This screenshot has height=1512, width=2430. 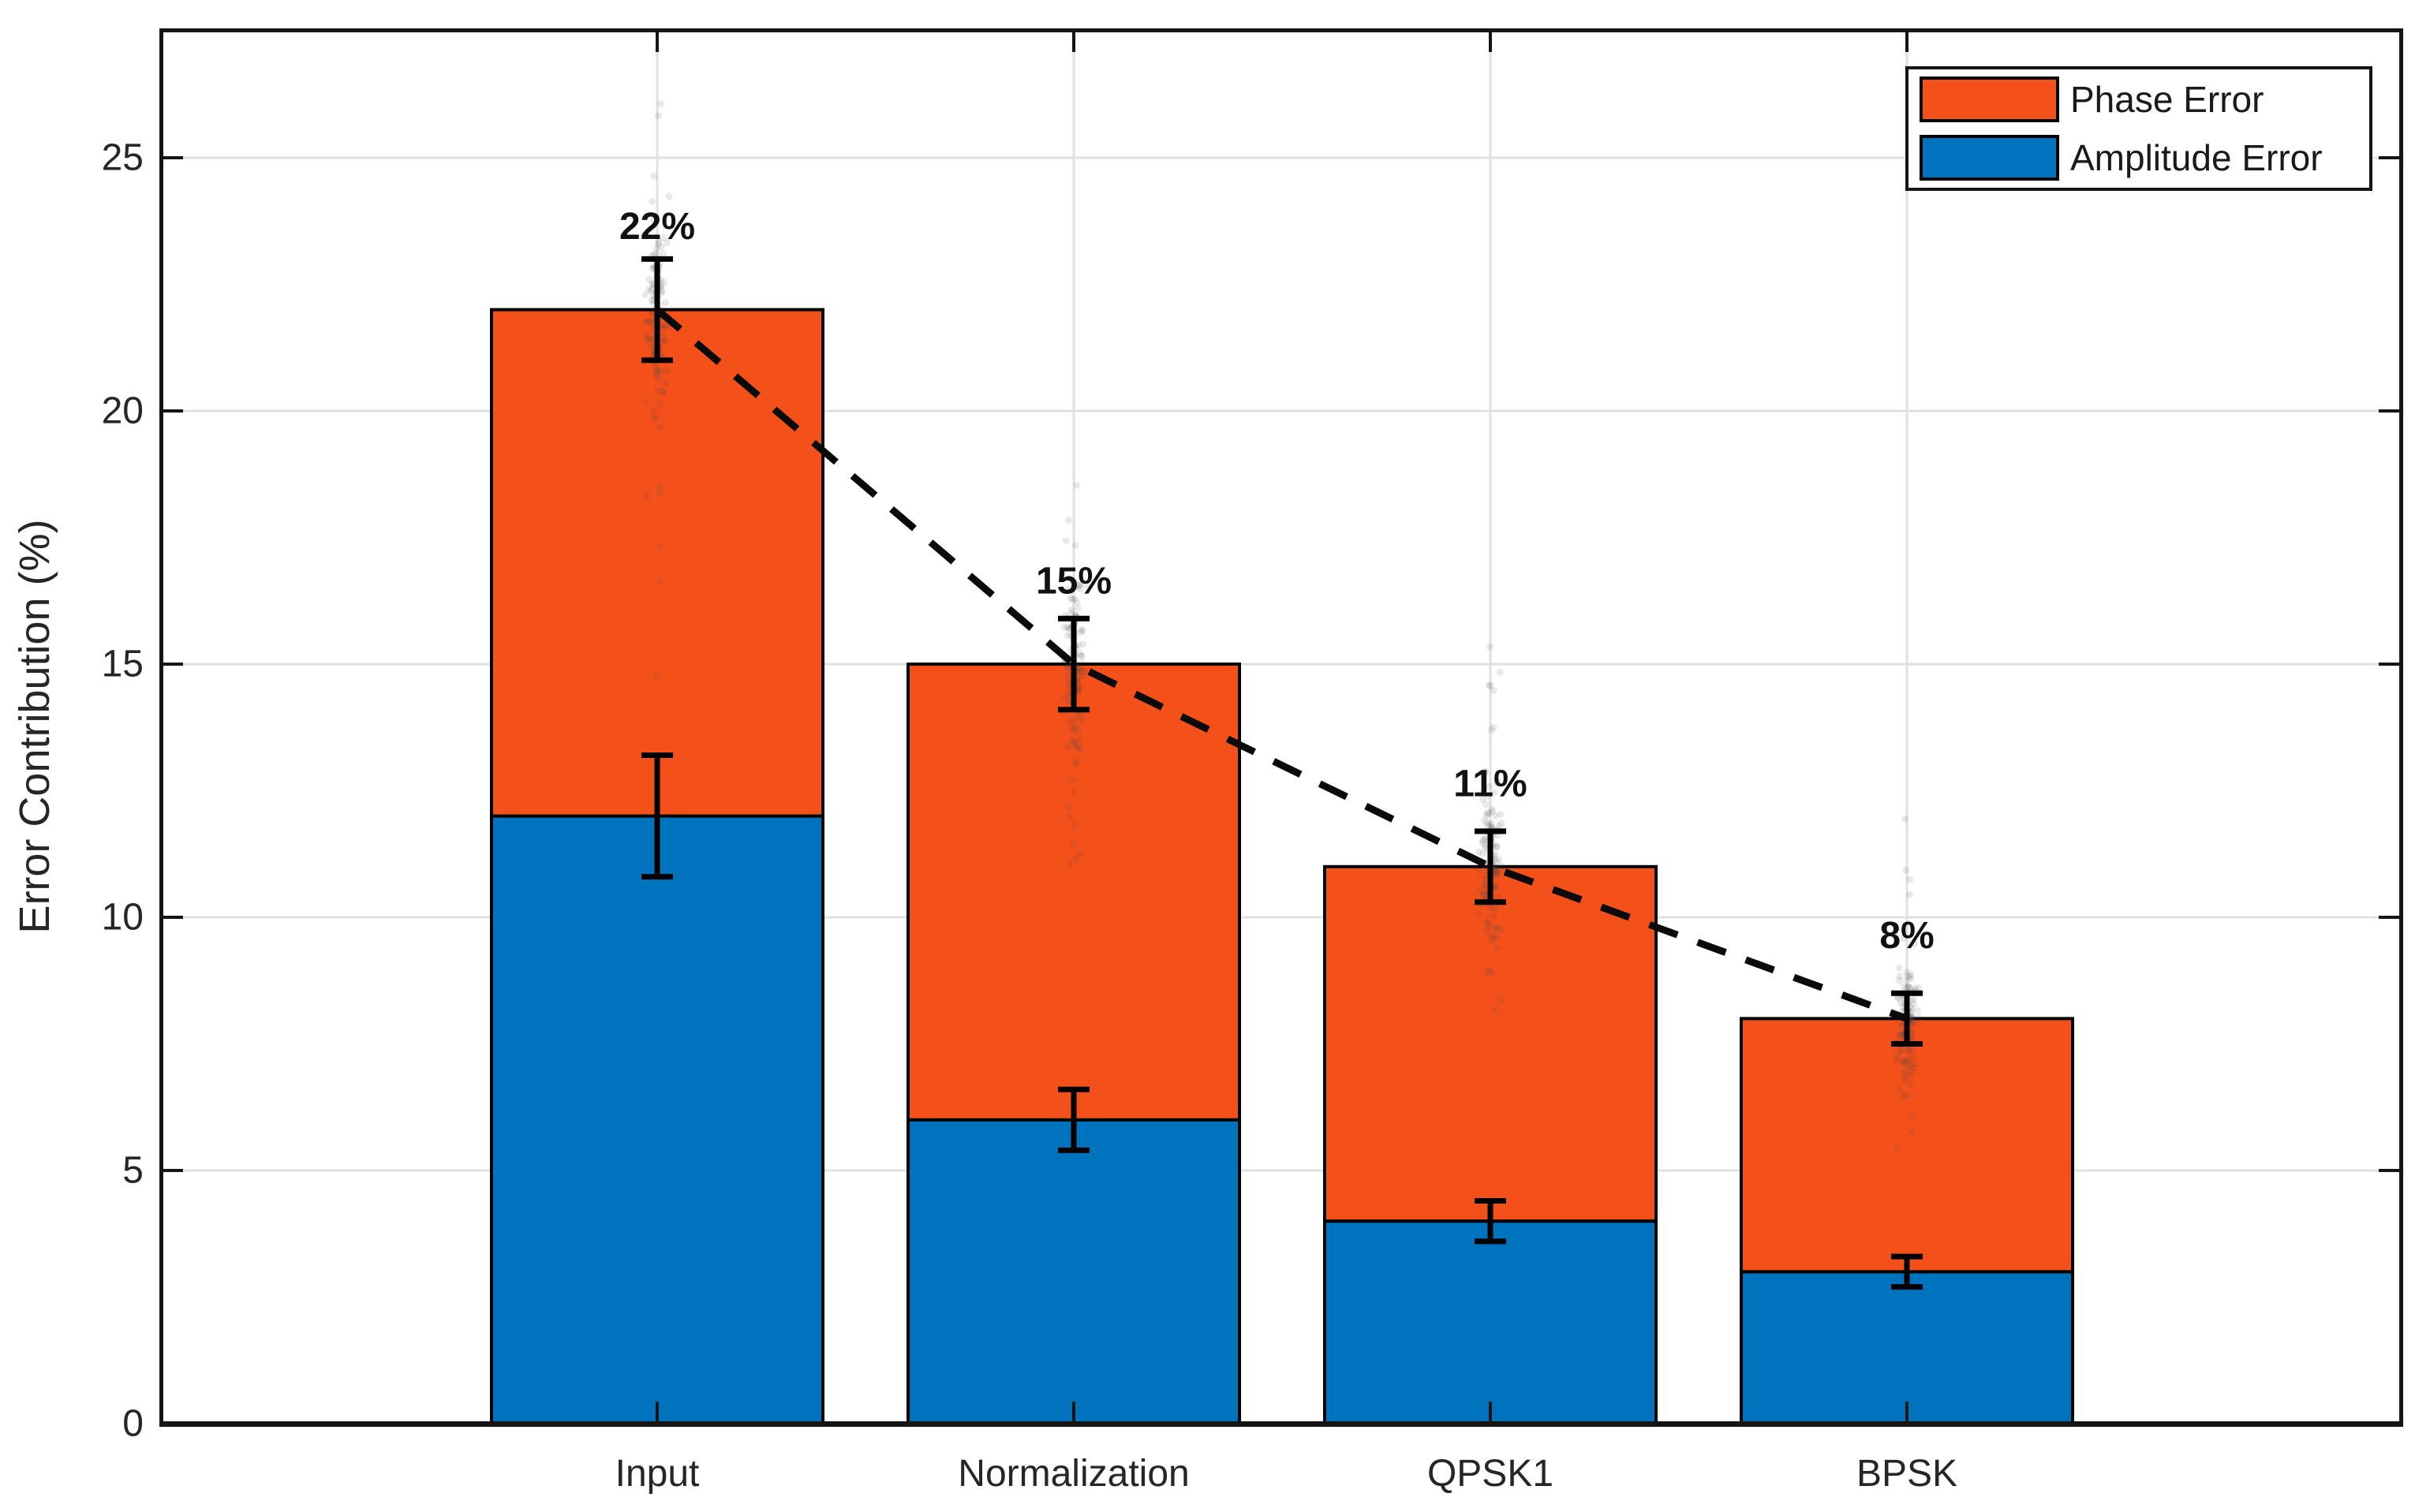 What do you see at coordinates (657, 227) in the screenshot?
I see `total-label-input: 22%` at bounding box center [657, 227].